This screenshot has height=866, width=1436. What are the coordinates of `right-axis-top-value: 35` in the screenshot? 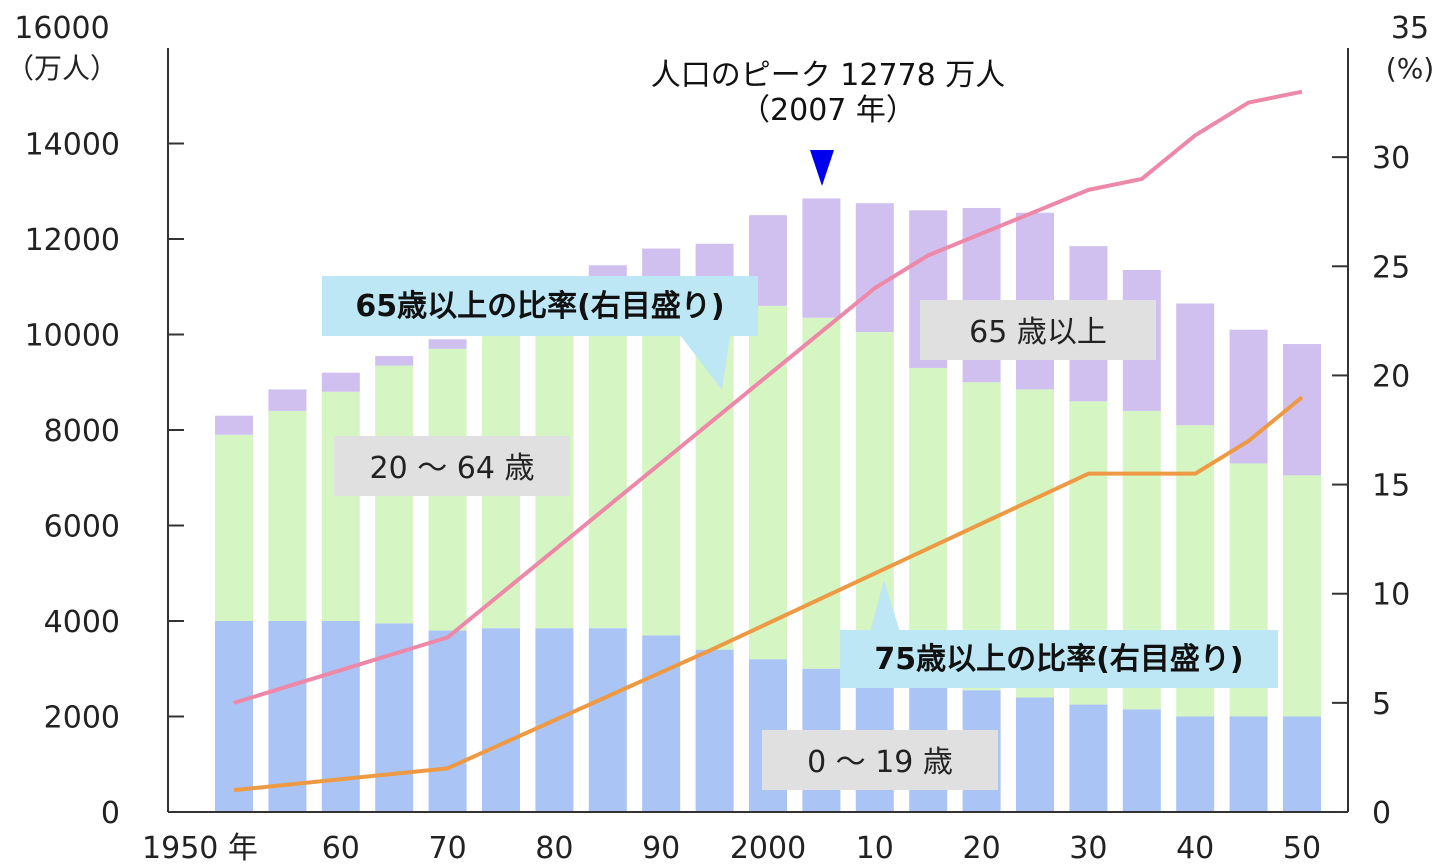 It's located at (1410, 28).